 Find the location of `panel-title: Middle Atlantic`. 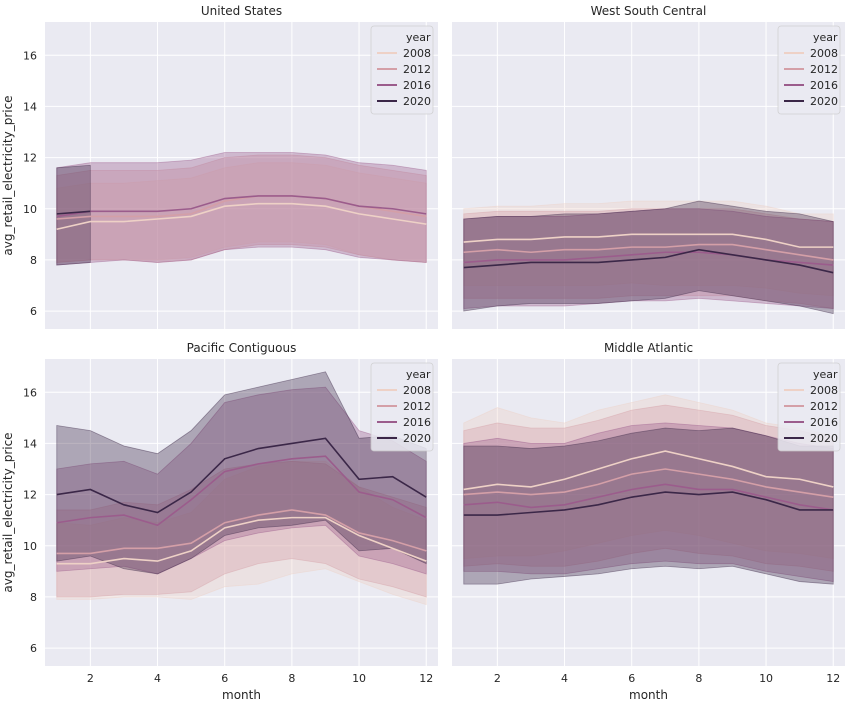

panel-title: Middle Atlantic is located at coordinates (648, 348).